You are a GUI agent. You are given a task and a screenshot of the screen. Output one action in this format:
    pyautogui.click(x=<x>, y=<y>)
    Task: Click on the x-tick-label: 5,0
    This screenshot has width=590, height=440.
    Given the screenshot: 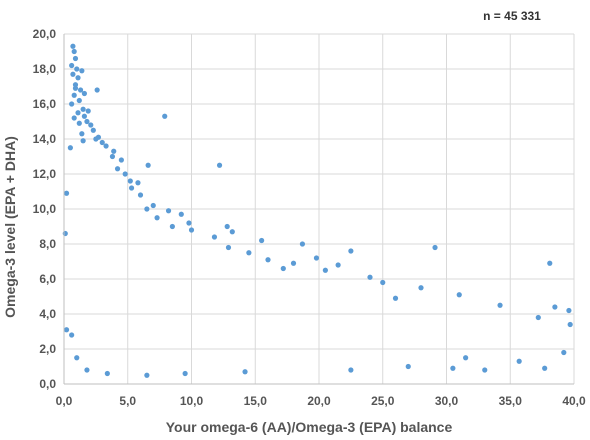 What is the action you would take?
    pyautogui.click(x=127, y=401)
    